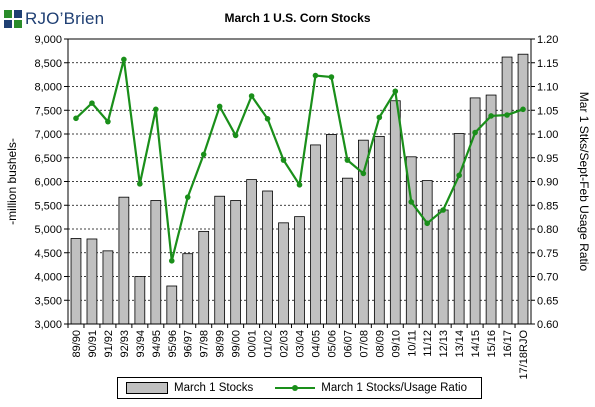  Describe the element at coordinates (547, 206) in the screenshot. I see `right-tick-label: 0.85` at that location.